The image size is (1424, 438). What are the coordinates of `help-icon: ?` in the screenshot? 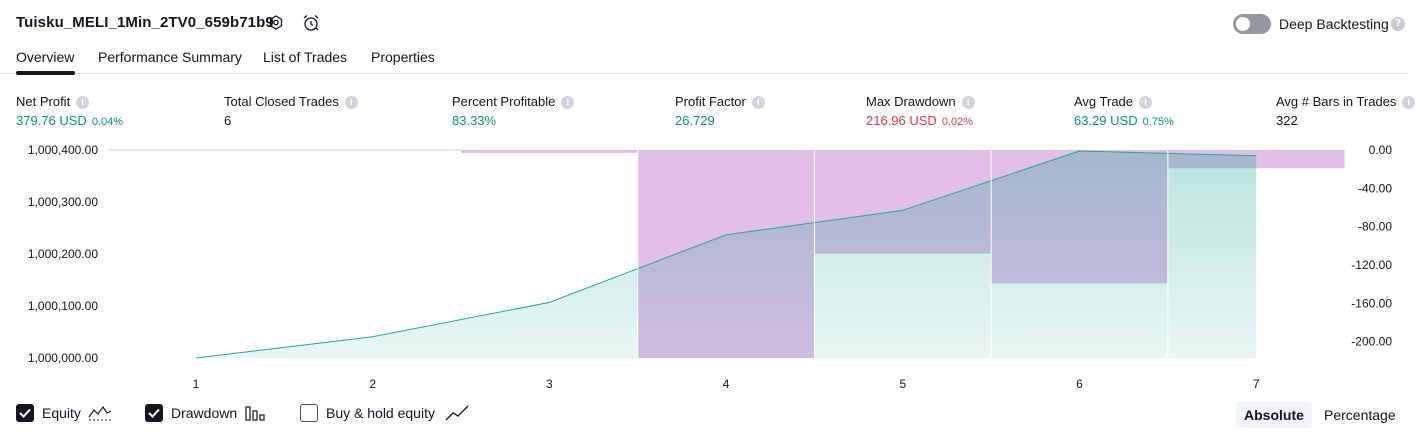 It's located at (1398, 24).